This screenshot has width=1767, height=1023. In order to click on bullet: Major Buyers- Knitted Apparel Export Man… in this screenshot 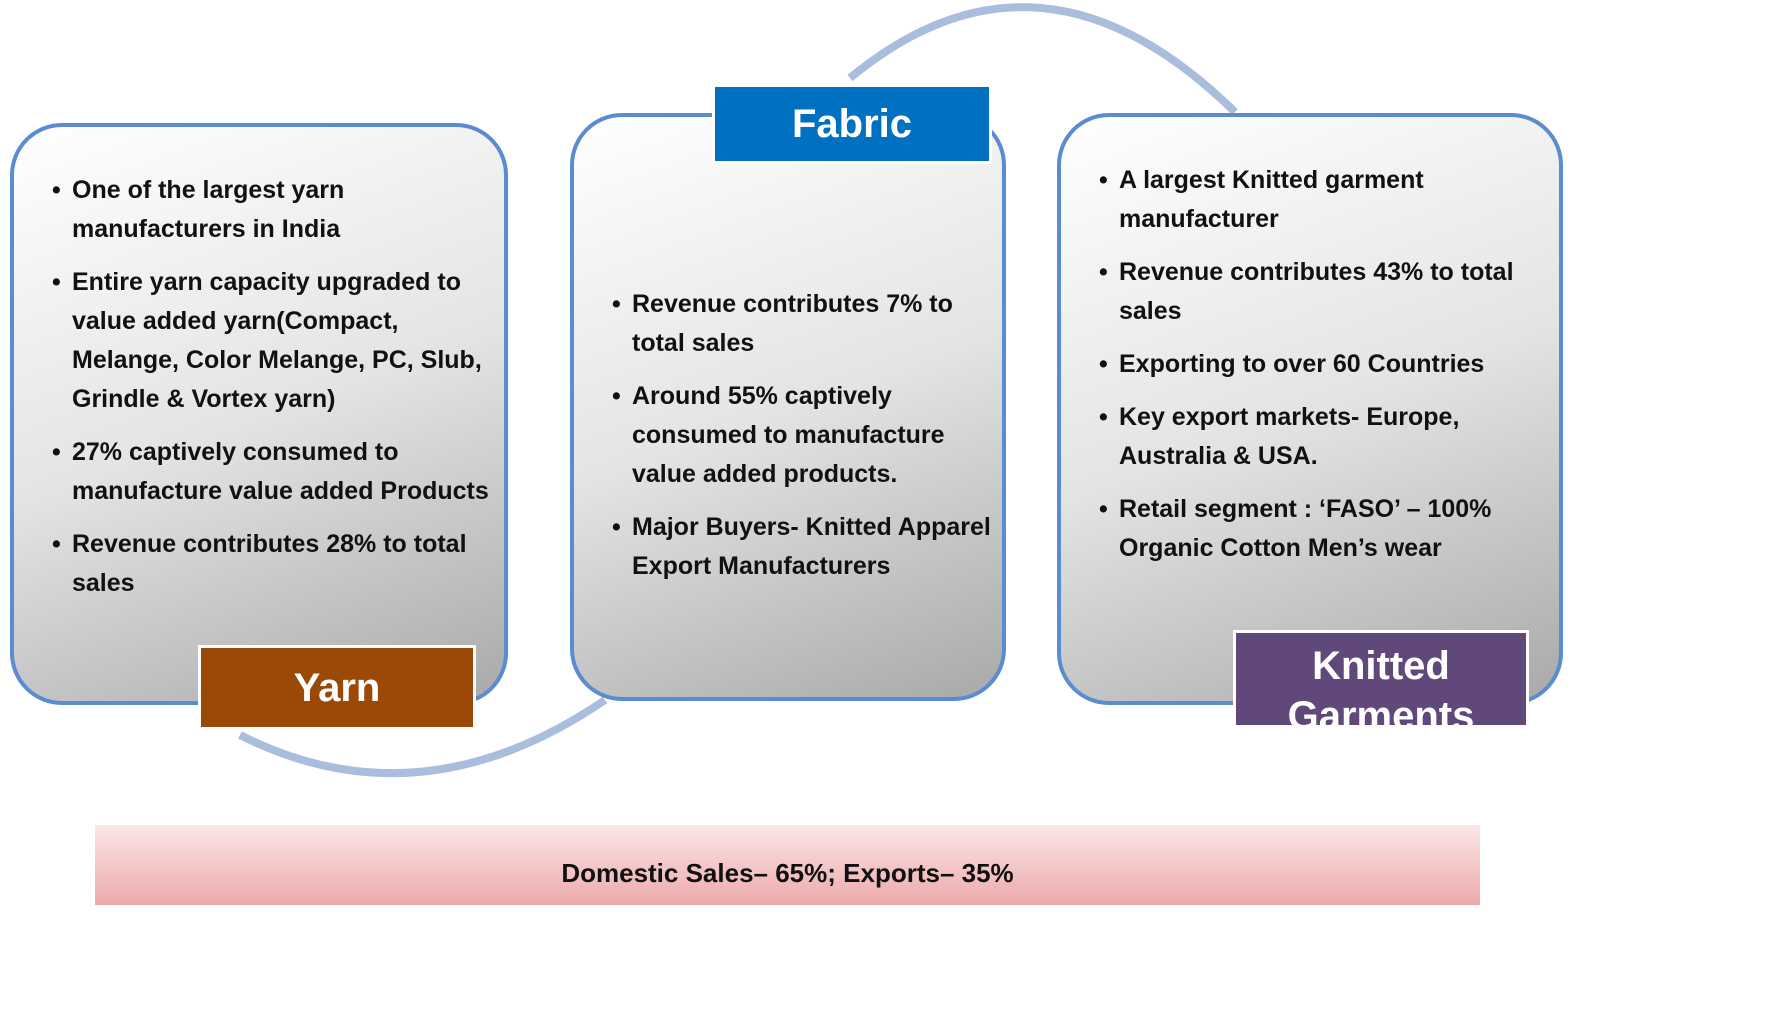, I will do `click(807, 547)`.